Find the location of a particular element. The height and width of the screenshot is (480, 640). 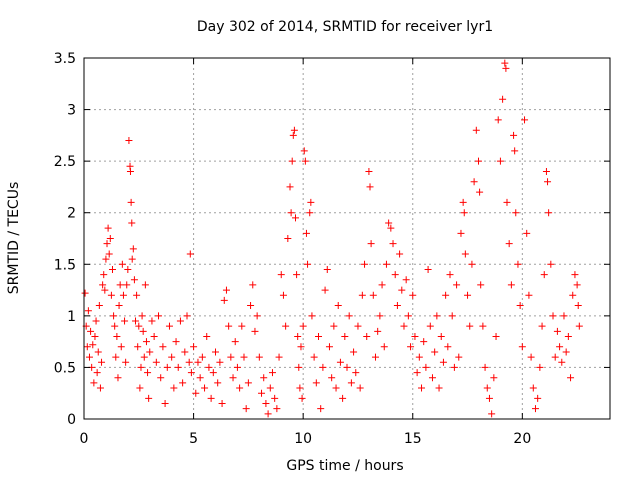

x-tick-label: 10 is located at coordinates (303, 439).